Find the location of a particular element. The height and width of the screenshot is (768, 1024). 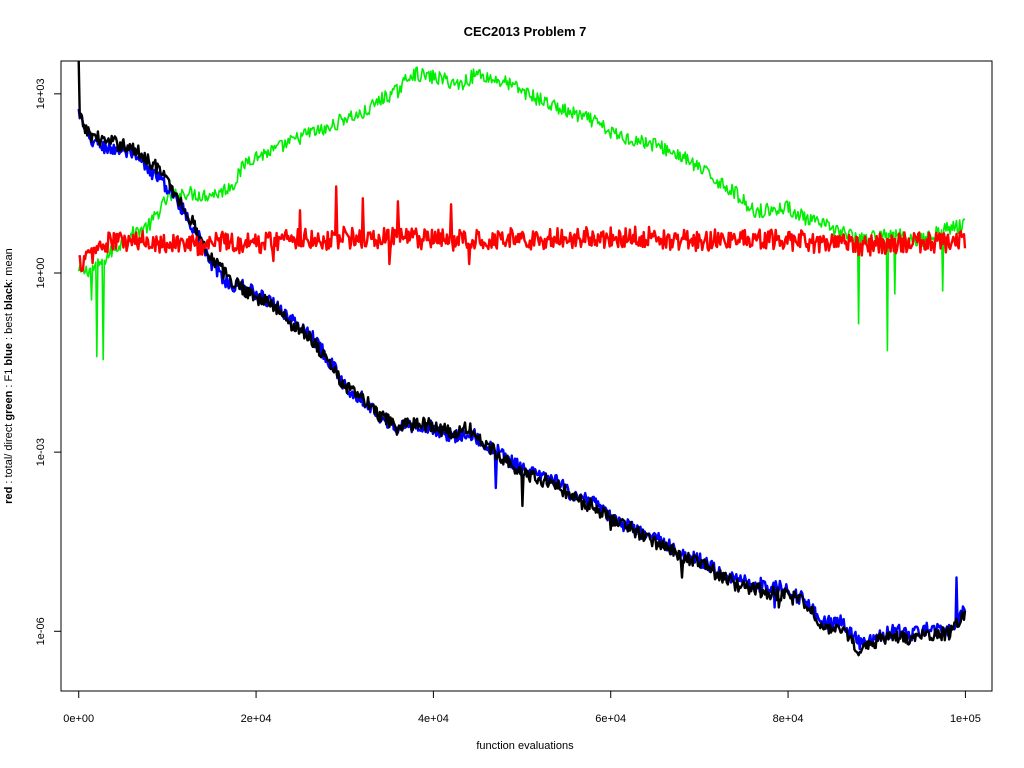

series-line is located at coordinates (522, 229).